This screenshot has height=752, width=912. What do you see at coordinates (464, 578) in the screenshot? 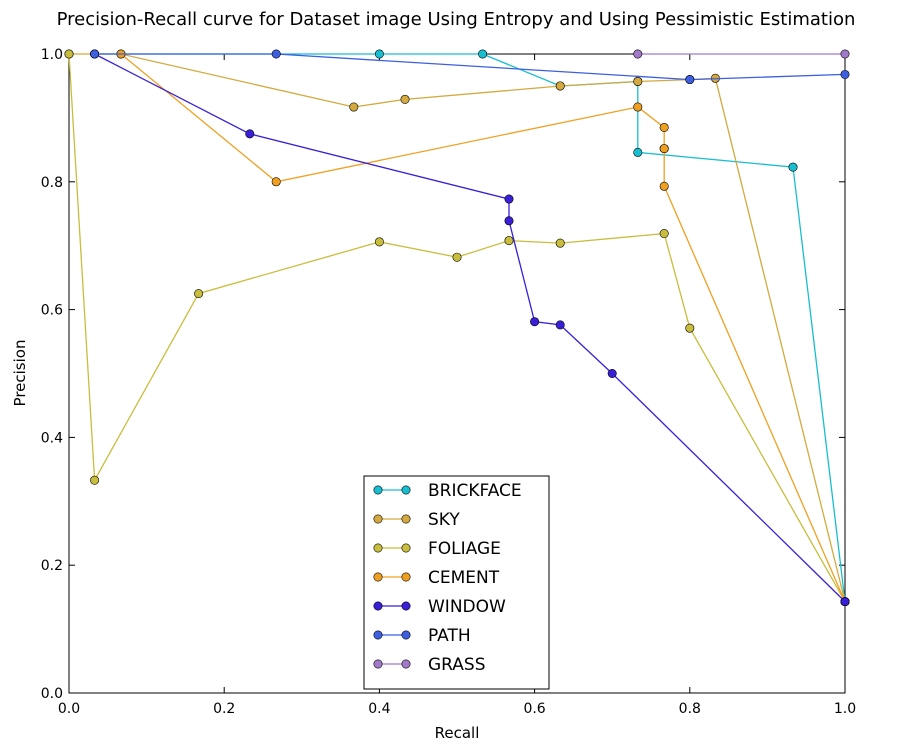
I see `legend-label-cement: CEMENT` at bounding box center [464, 578].